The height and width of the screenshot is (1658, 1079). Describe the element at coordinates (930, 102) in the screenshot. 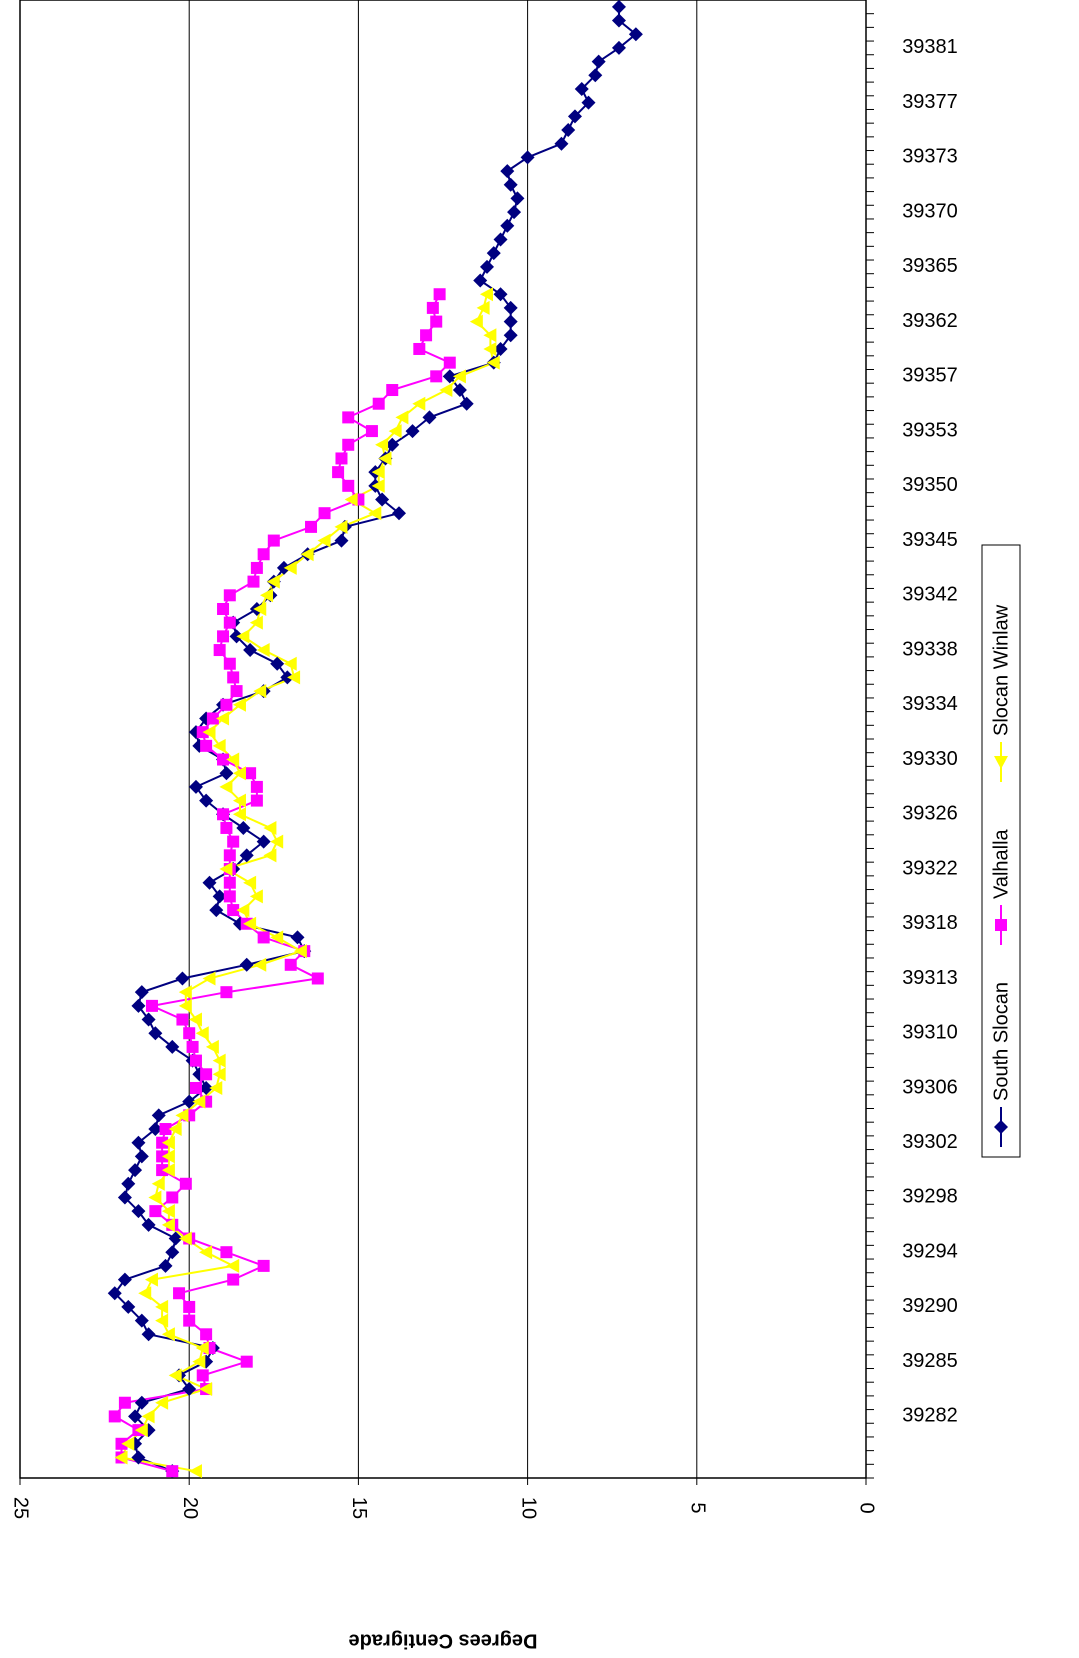

I see `category-label: 39377` at that location.